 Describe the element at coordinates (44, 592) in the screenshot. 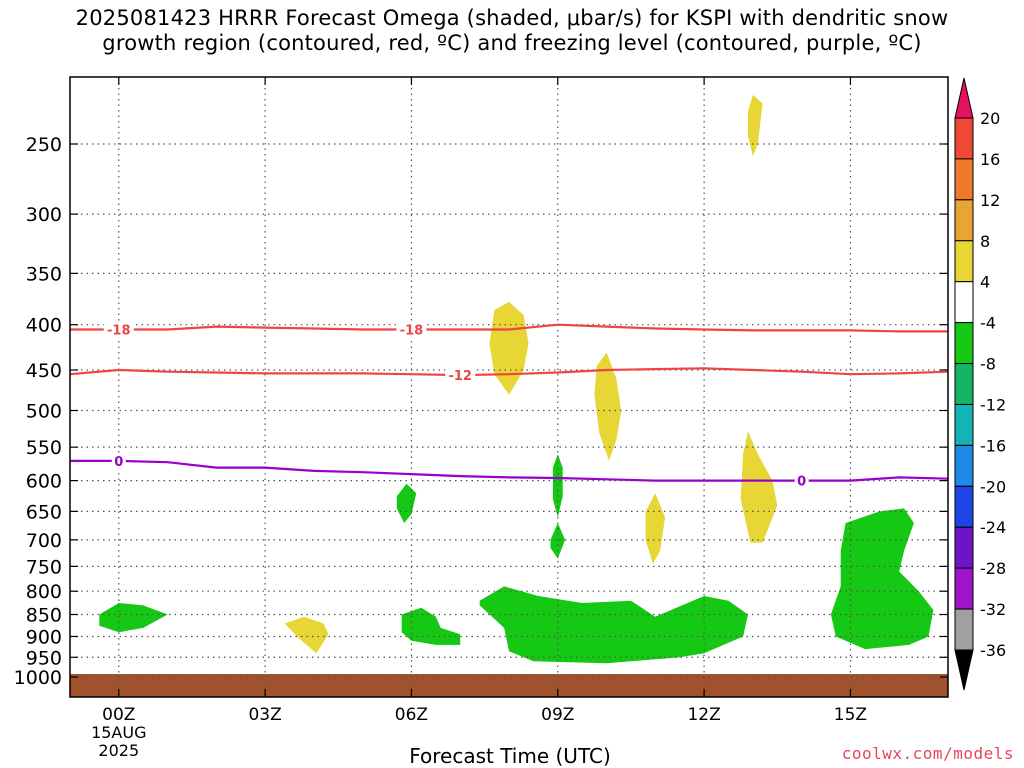

I see `y-tick-label-800: 800` at that location.